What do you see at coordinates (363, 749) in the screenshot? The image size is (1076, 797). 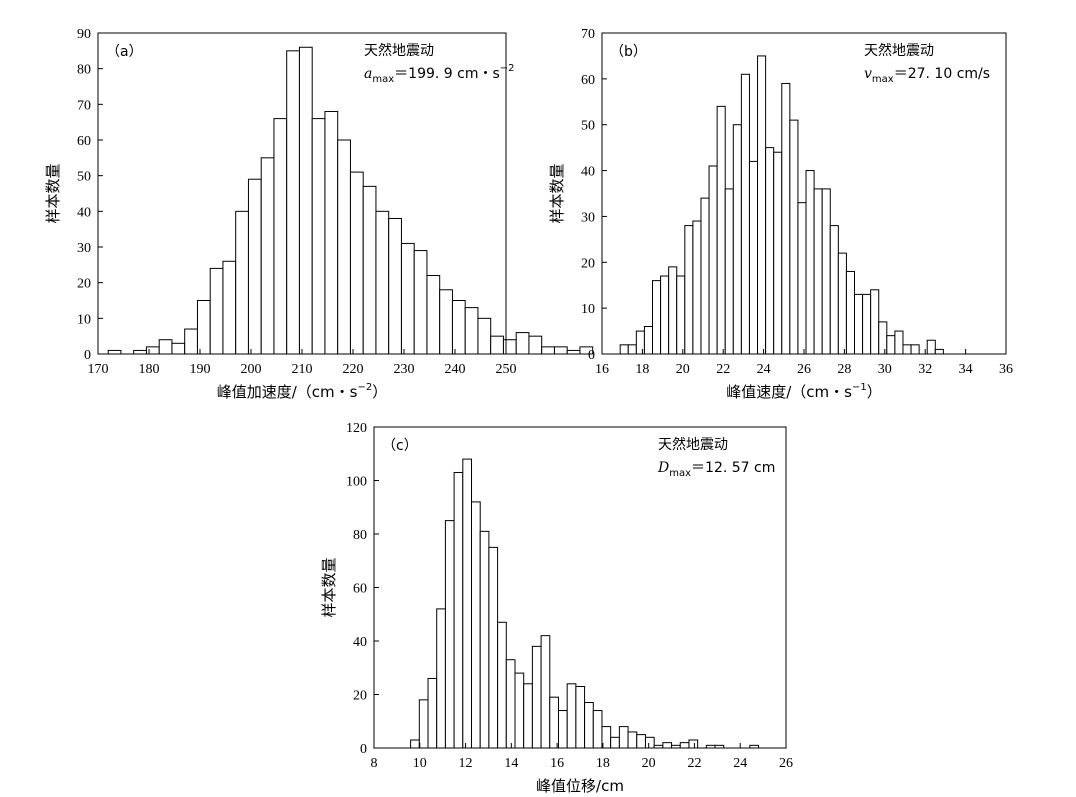 I see `y-tick-label: 0` at bounding box center [363, 749].